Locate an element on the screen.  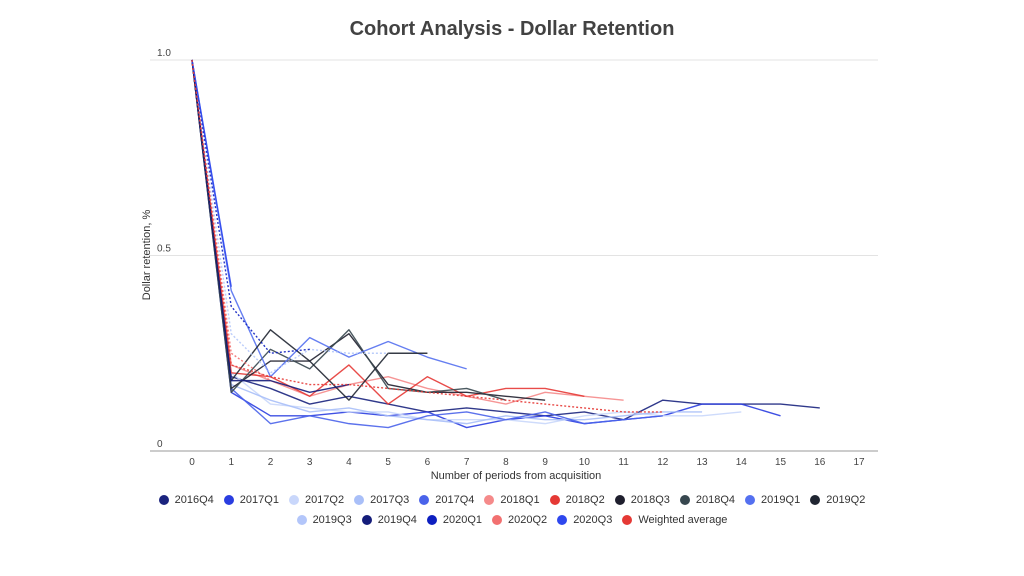
legend-item: 2020Q1 is located at coordinates (454, 520).